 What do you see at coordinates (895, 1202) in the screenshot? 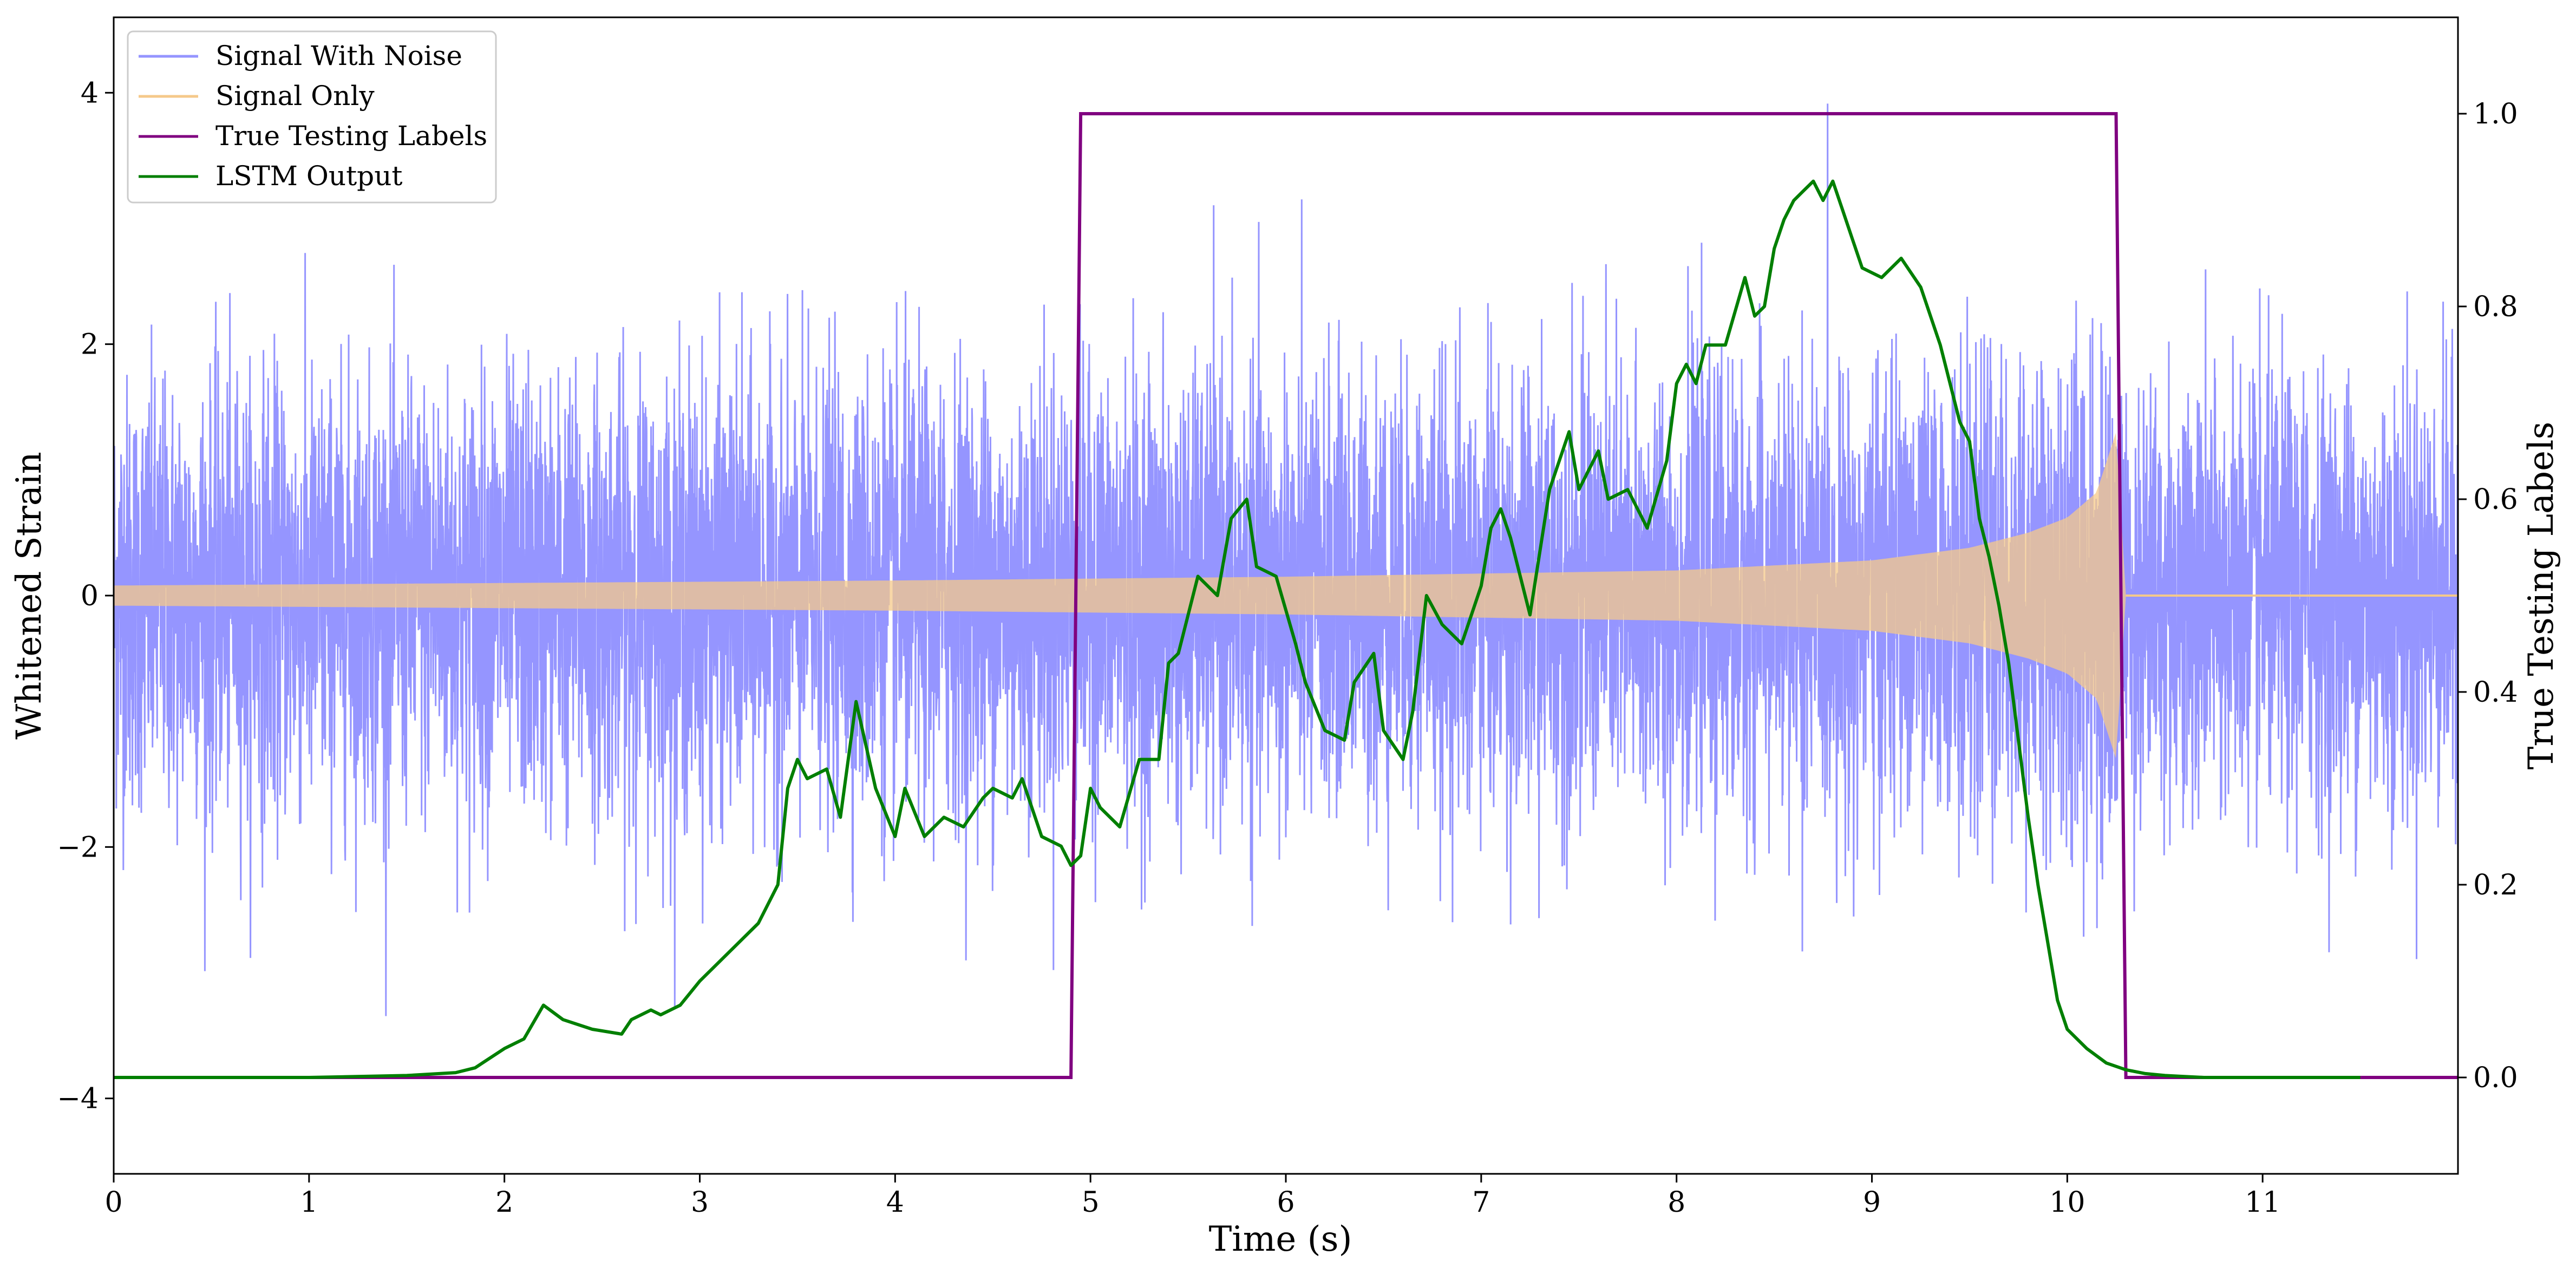
I see `x-tick-label: 4` at bounding box center [895, 1202].